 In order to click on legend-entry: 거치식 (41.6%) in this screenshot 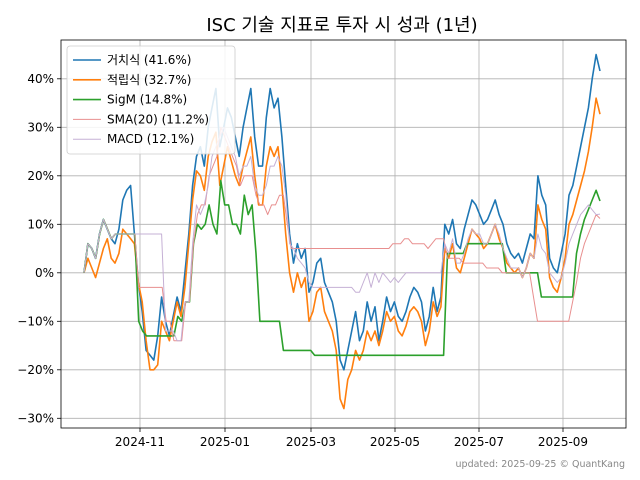, I will do `click(149, 60)`.